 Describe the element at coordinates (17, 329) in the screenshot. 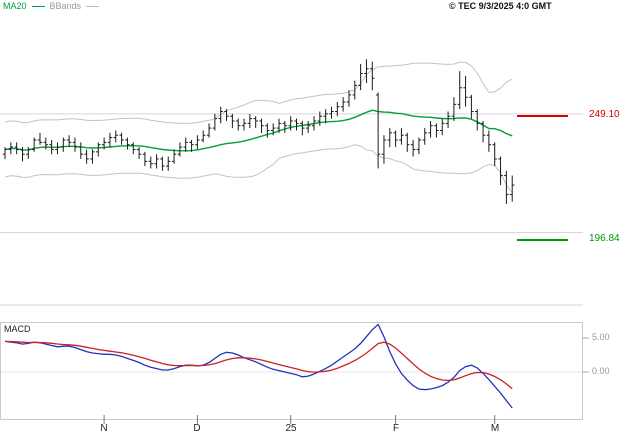

I see `macd-pane-label: MACD` at that location.